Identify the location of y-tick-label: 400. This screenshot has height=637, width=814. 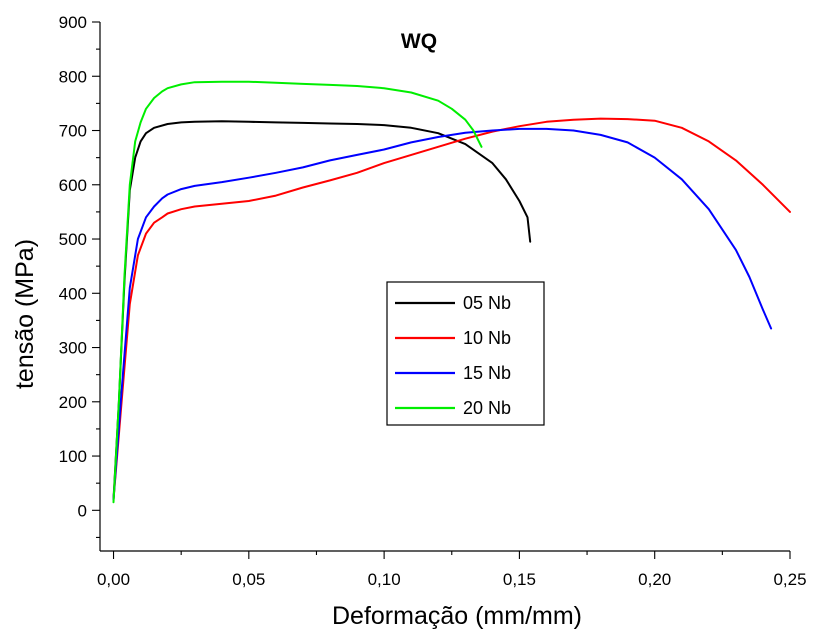
(73, 293).